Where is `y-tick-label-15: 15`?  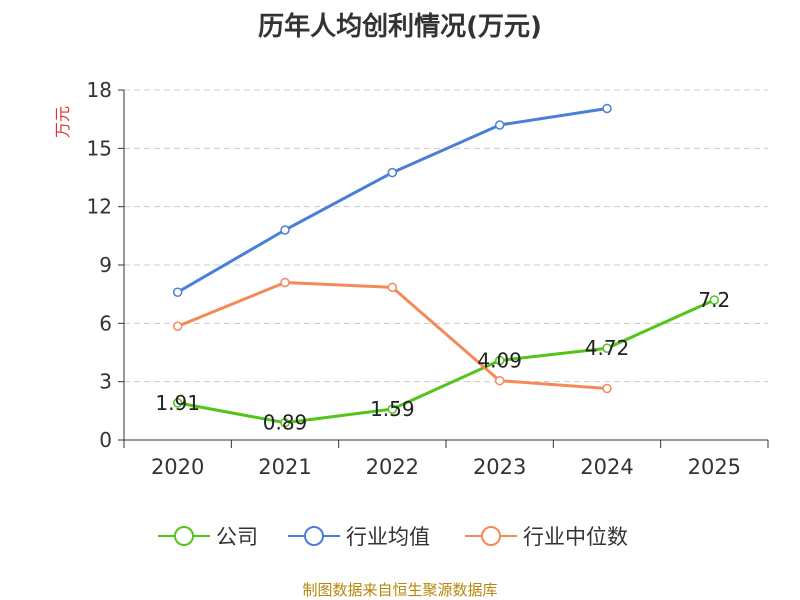
y-tick-label-15: 15 is located at coordinates (99, 148).